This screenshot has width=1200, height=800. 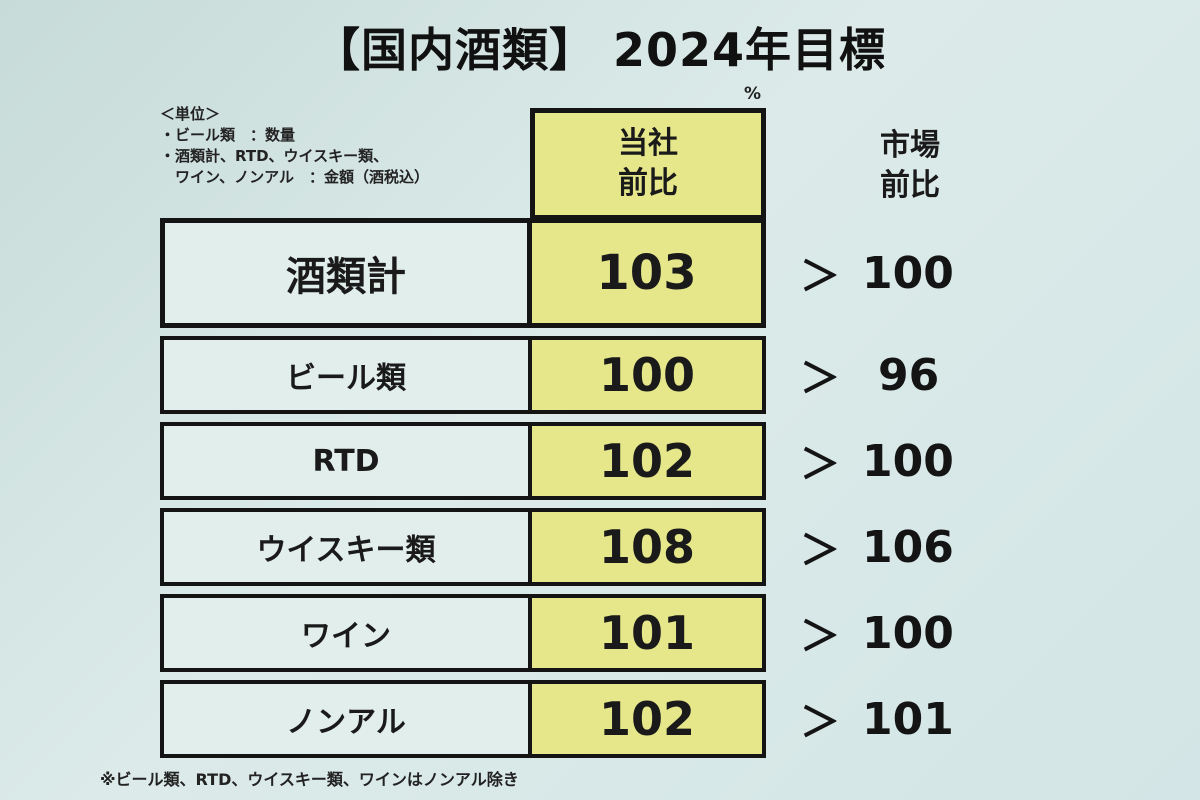 What do you see at coordinates (346, 375) in the screenshot?
I see `row-label: ビール類` at bounding box center [346, 375].